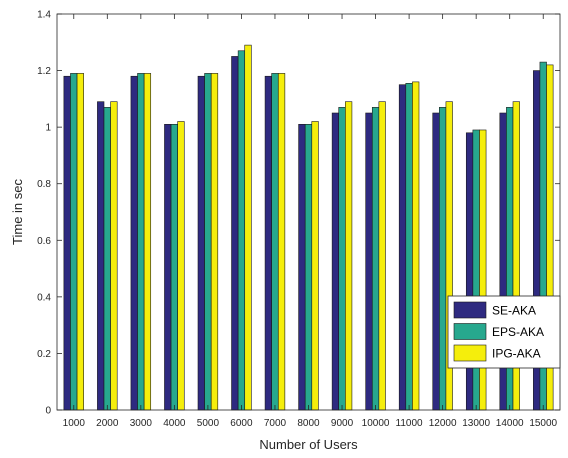 The width and height of the screenshot is (568, 458). What do you see at coordinates (470, 353) in the screenshot?
I see `legend-swatch-ipg-aka` at bounding box center [470, 353].